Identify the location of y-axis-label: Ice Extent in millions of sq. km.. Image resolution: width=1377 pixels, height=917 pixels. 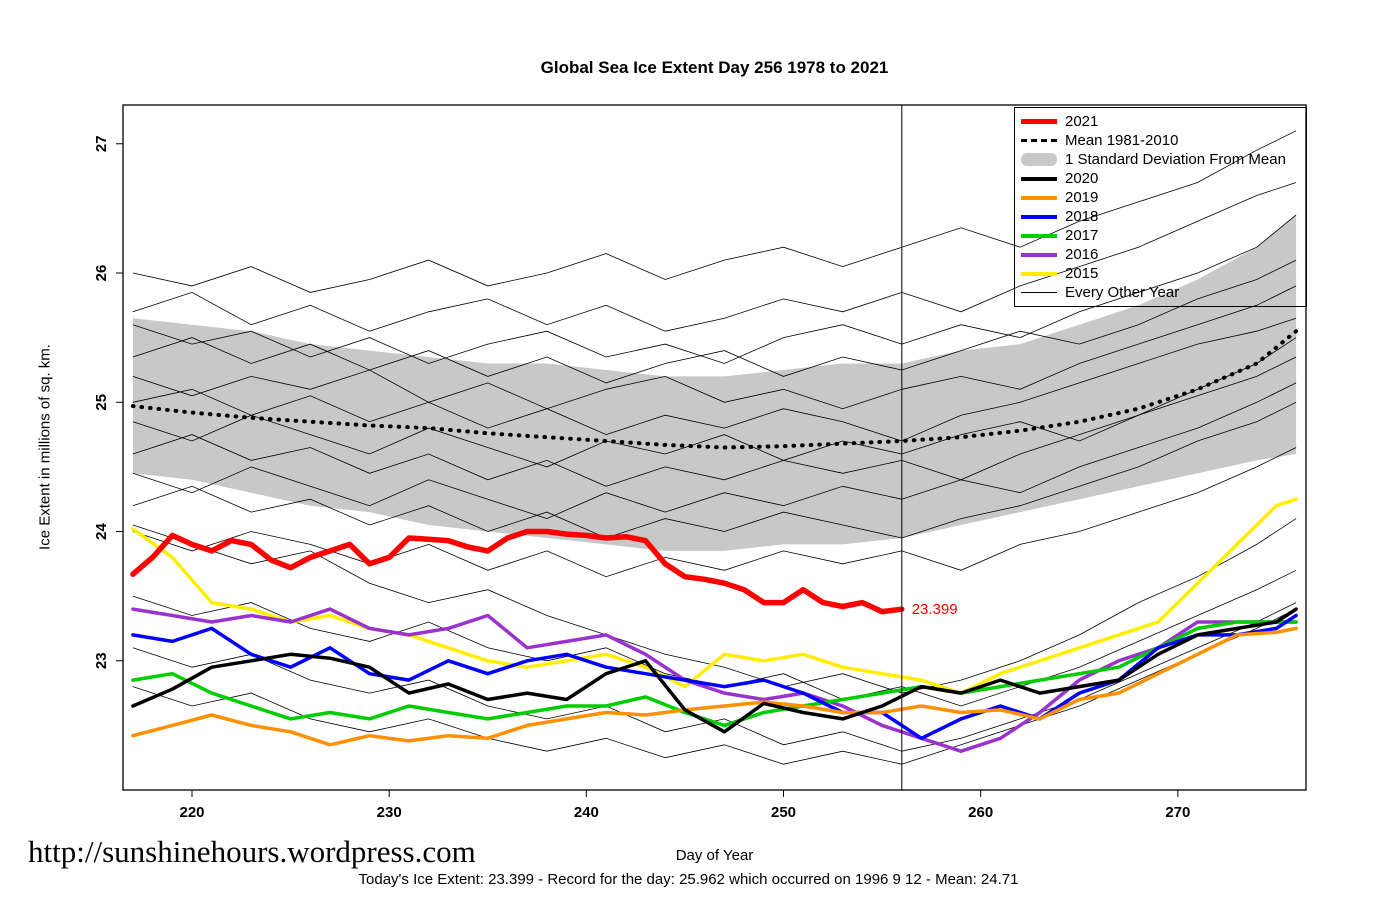
(45, 447).